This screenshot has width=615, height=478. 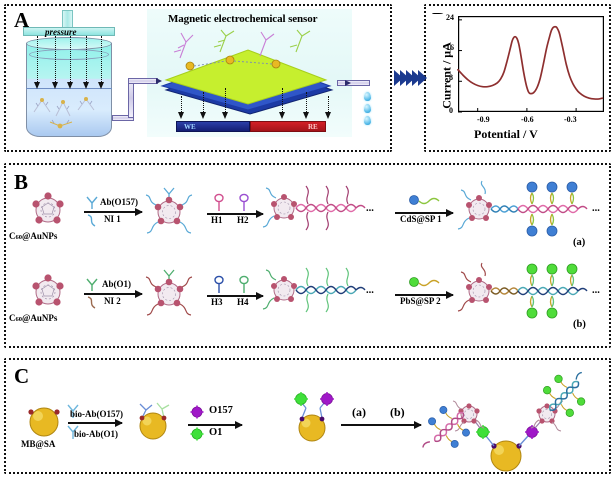 What do you see at coordinates (522, 290) in the screenshot?
I see `final-product-b` at bounding box center [522, 290].